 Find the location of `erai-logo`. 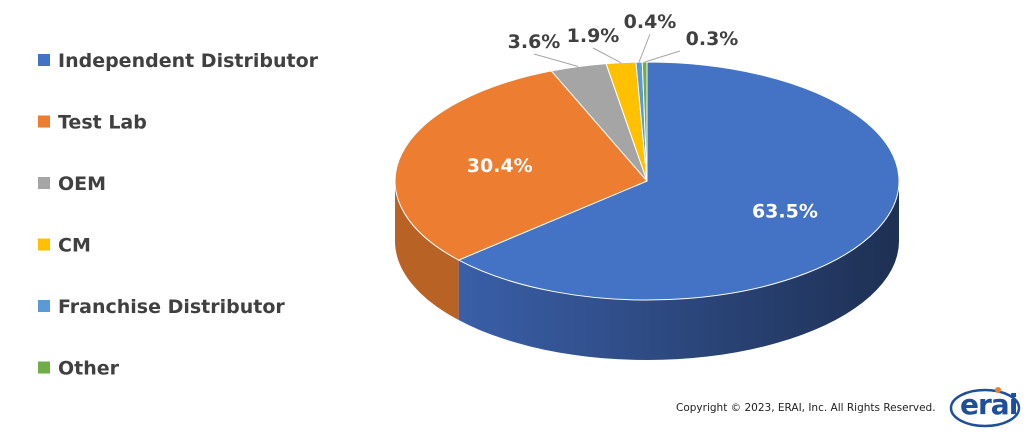

erai-logo is located at coordinates (985, 407).